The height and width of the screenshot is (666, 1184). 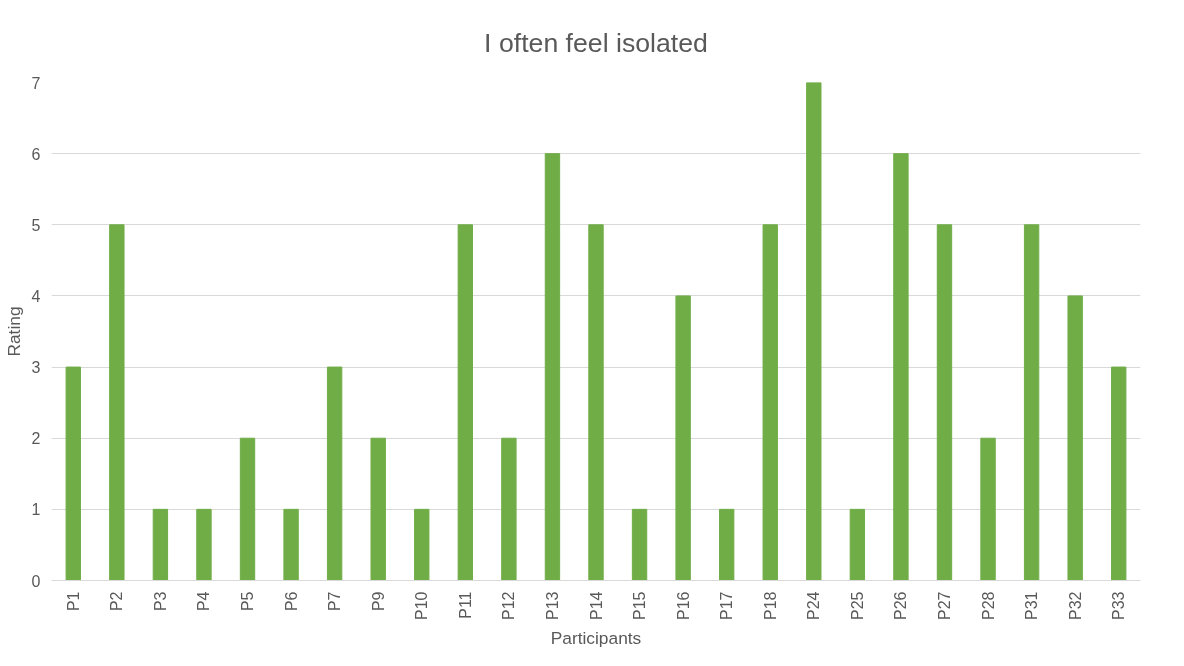 I want to click on y-tick-label: 0, so click(x=36, y=581).